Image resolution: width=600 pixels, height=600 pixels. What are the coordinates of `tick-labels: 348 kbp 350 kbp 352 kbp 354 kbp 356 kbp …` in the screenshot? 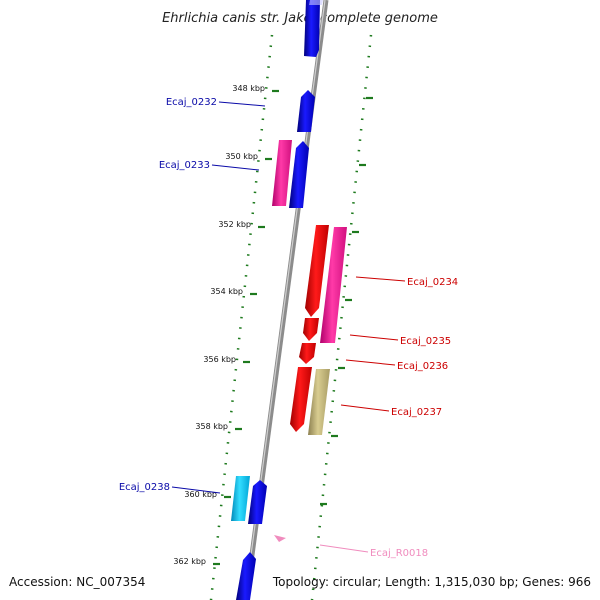 It's located at (219, 325).